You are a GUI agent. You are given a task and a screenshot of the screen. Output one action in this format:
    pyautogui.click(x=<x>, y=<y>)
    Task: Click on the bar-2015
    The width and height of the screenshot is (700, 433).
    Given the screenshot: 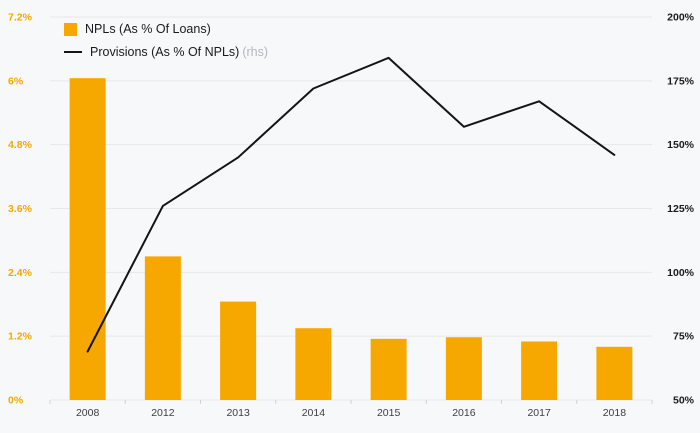 What is the action you would take?
    pyautogui.click(x=388, y=369)
    